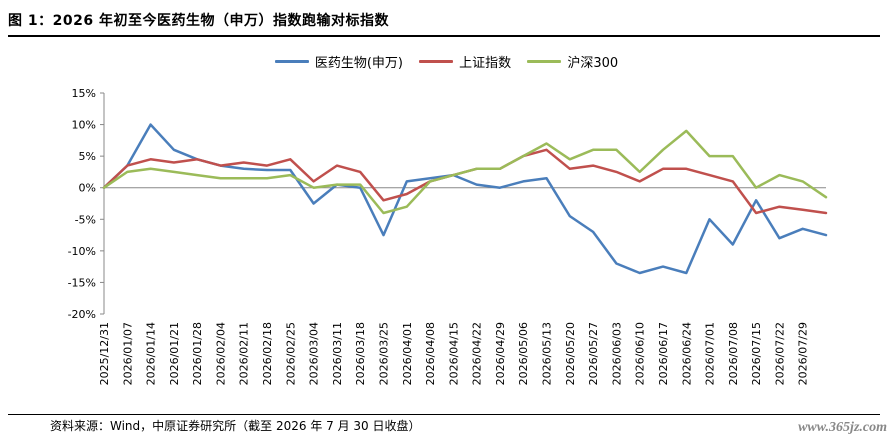 Image resolution: width=893 pixels, height=443 pixels. Describe the element at coordinates (733, 353) in the screenshot. I see `x-tick-label: 2026/07/08` at that location.